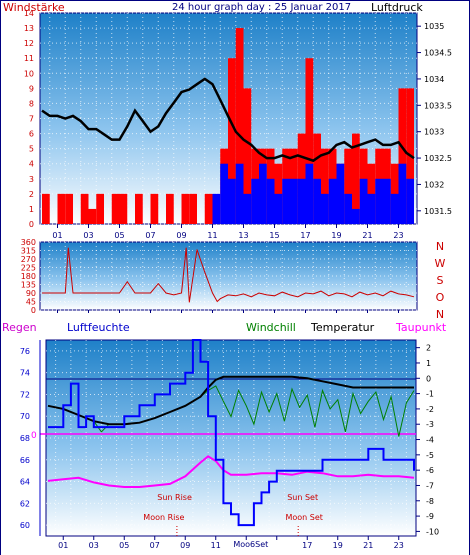  I want to click on x-tick-label: 03, so click(94, 545).